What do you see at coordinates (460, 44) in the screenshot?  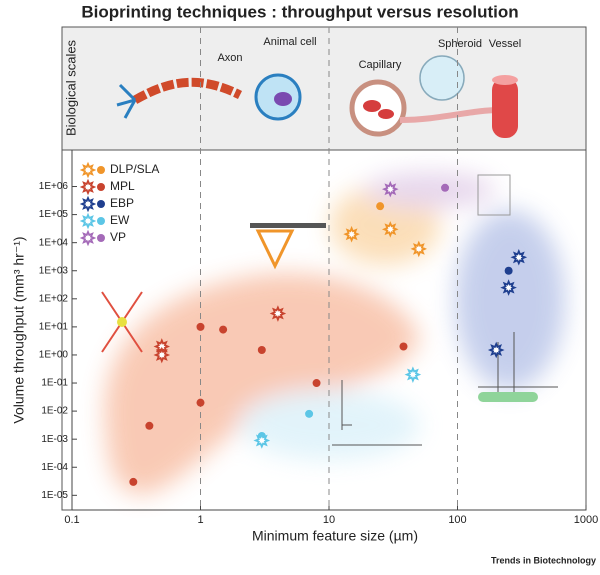 I see `scale-label: Spheroid` at bounding box center [460, 44].